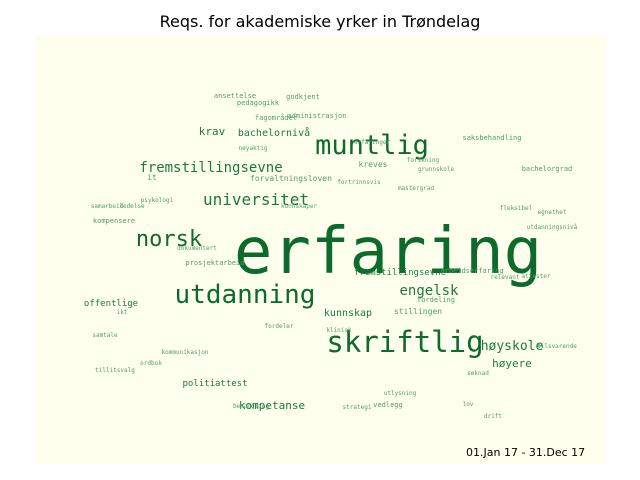 The width and height of the screenshot is (640, 480). Describe the element at coordinates (478, 373) in the screenshot. I see `word-søknad: søknad` at that location.